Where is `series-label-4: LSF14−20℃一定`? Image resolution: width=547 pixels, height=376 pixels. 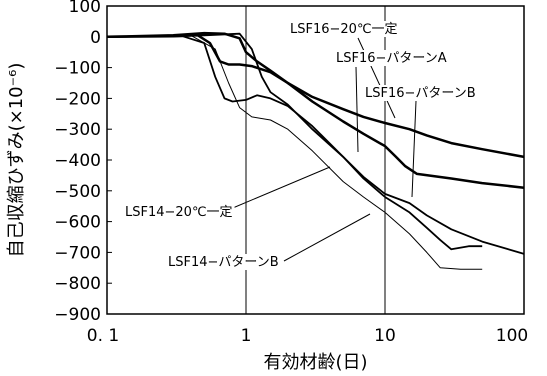
series-label-4: LSF14−20℃一定 is located at coordinates (179, 212).